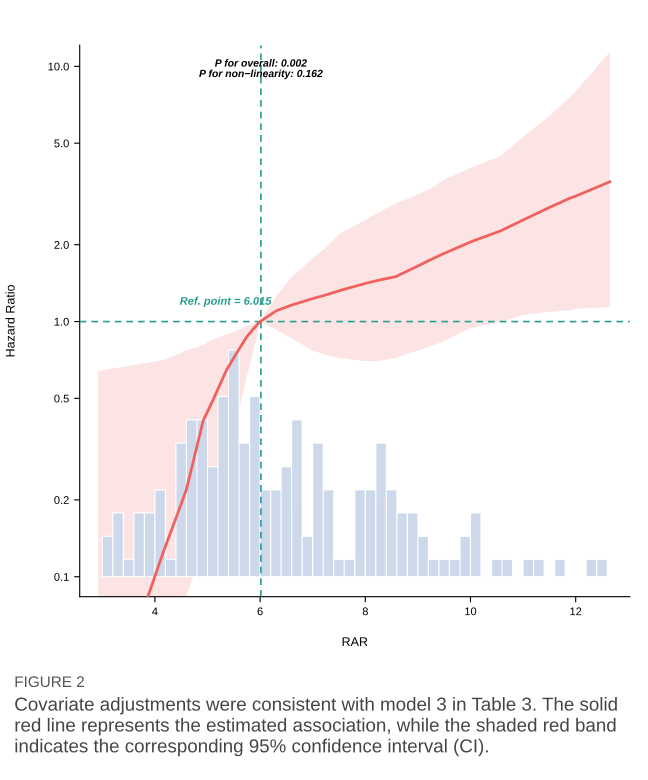  Describe the element at coordinates (61, 398) in the screenshot. I see `y-tick-label: 0.5` at that location.